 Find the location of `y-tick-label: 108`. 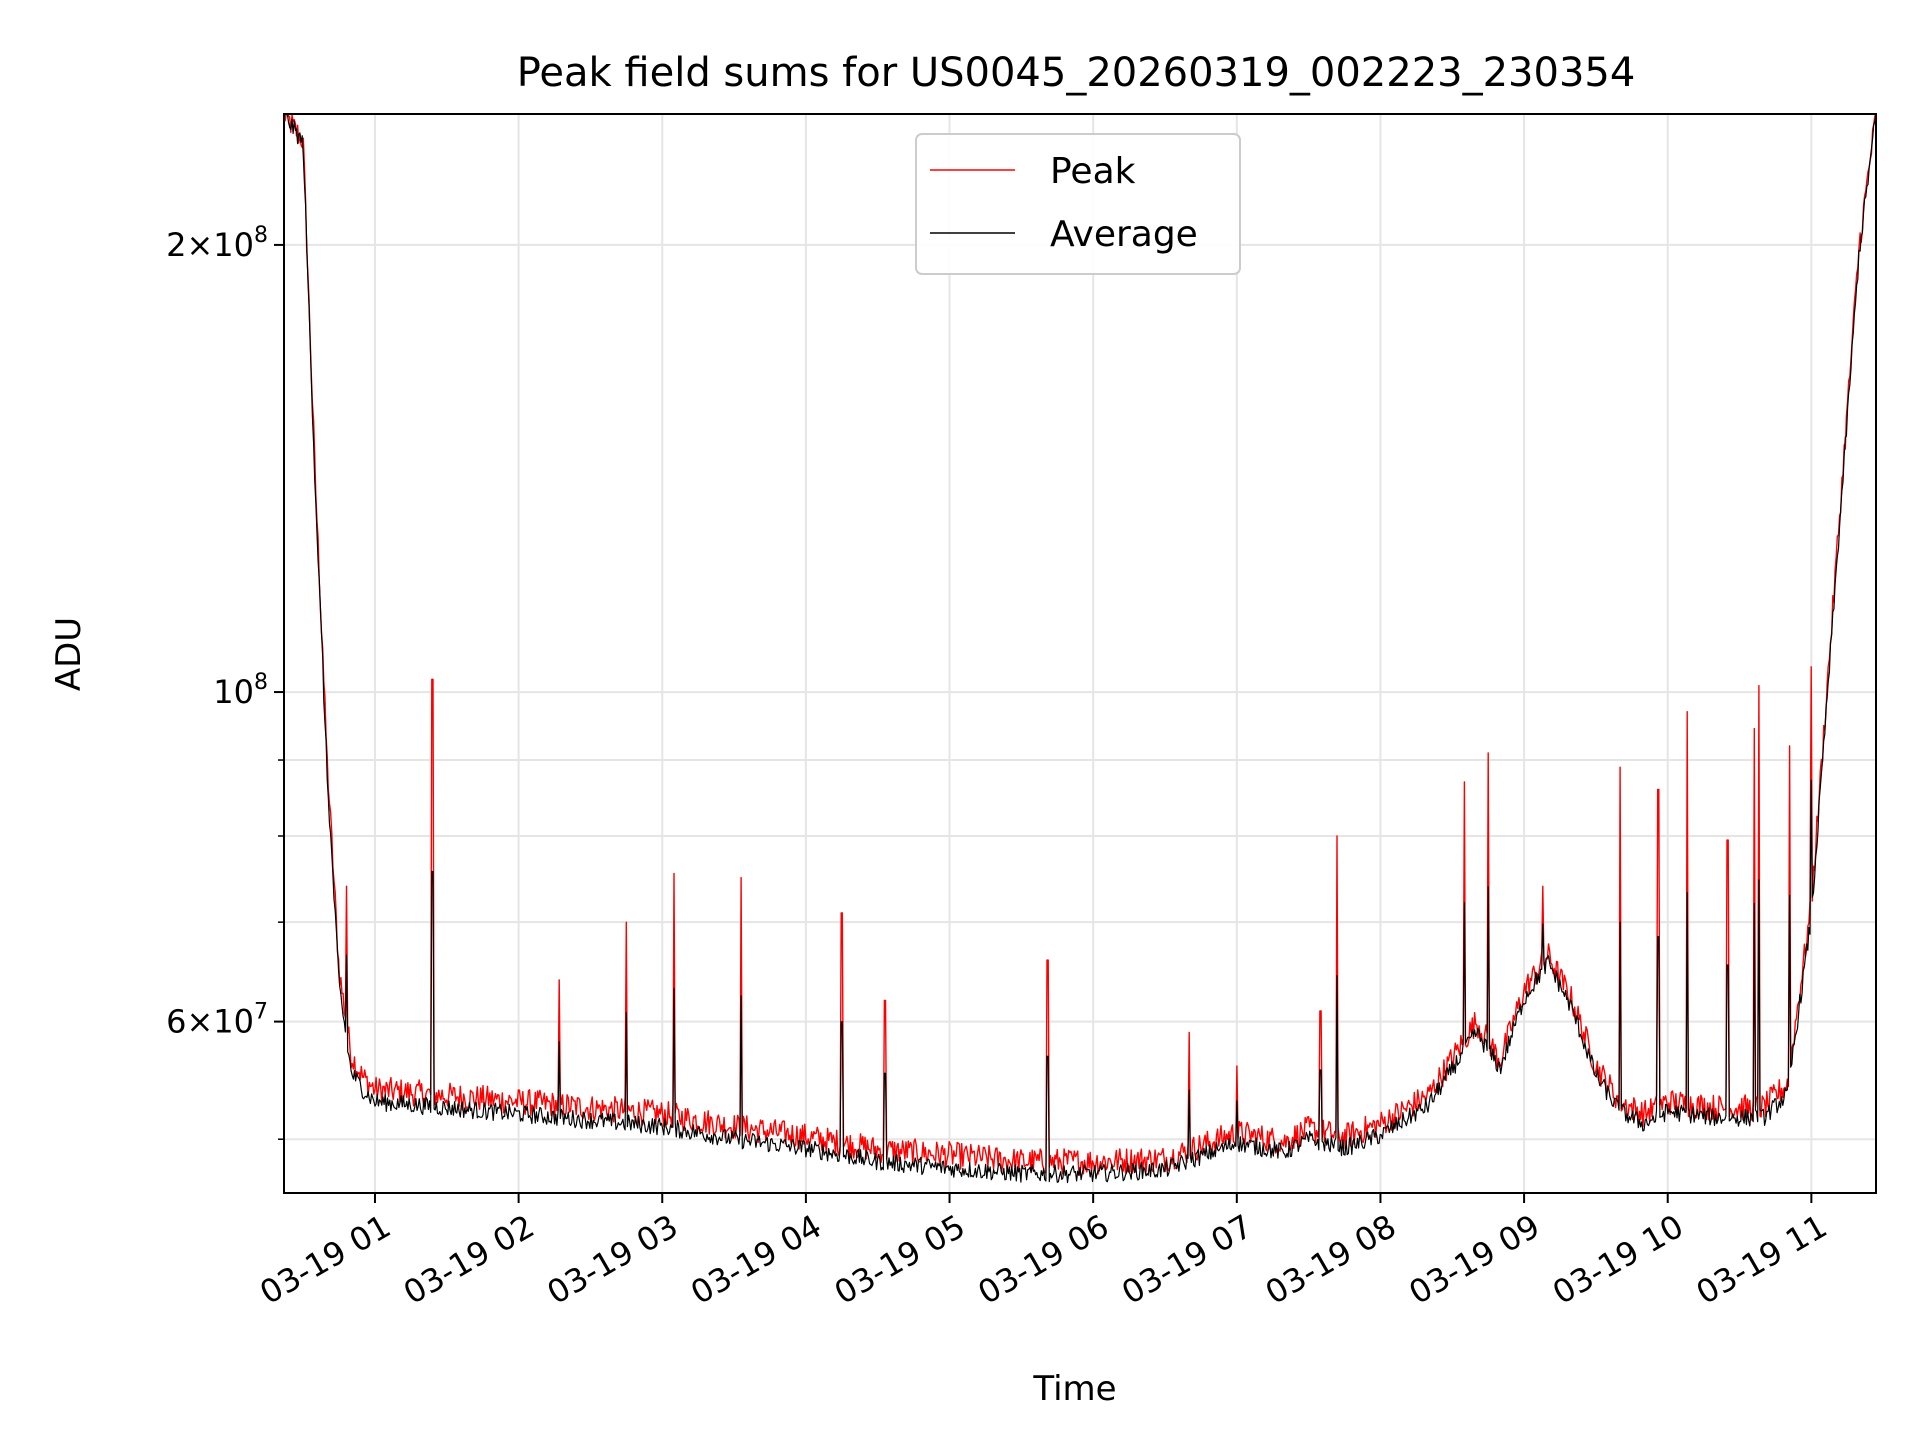

y-tick-label: 108 is located at coordinates (240, 690).